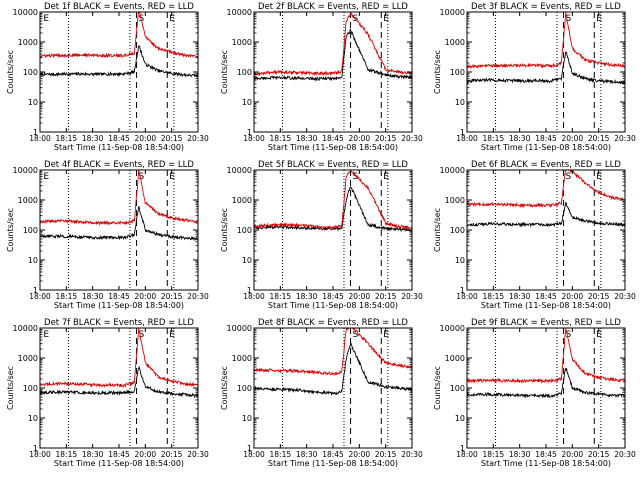  Describe the element at coordinates (119, 7) in the screenshot. I see `panel-title: Det 1f BLACK = Events, RED = LLD` at that location.